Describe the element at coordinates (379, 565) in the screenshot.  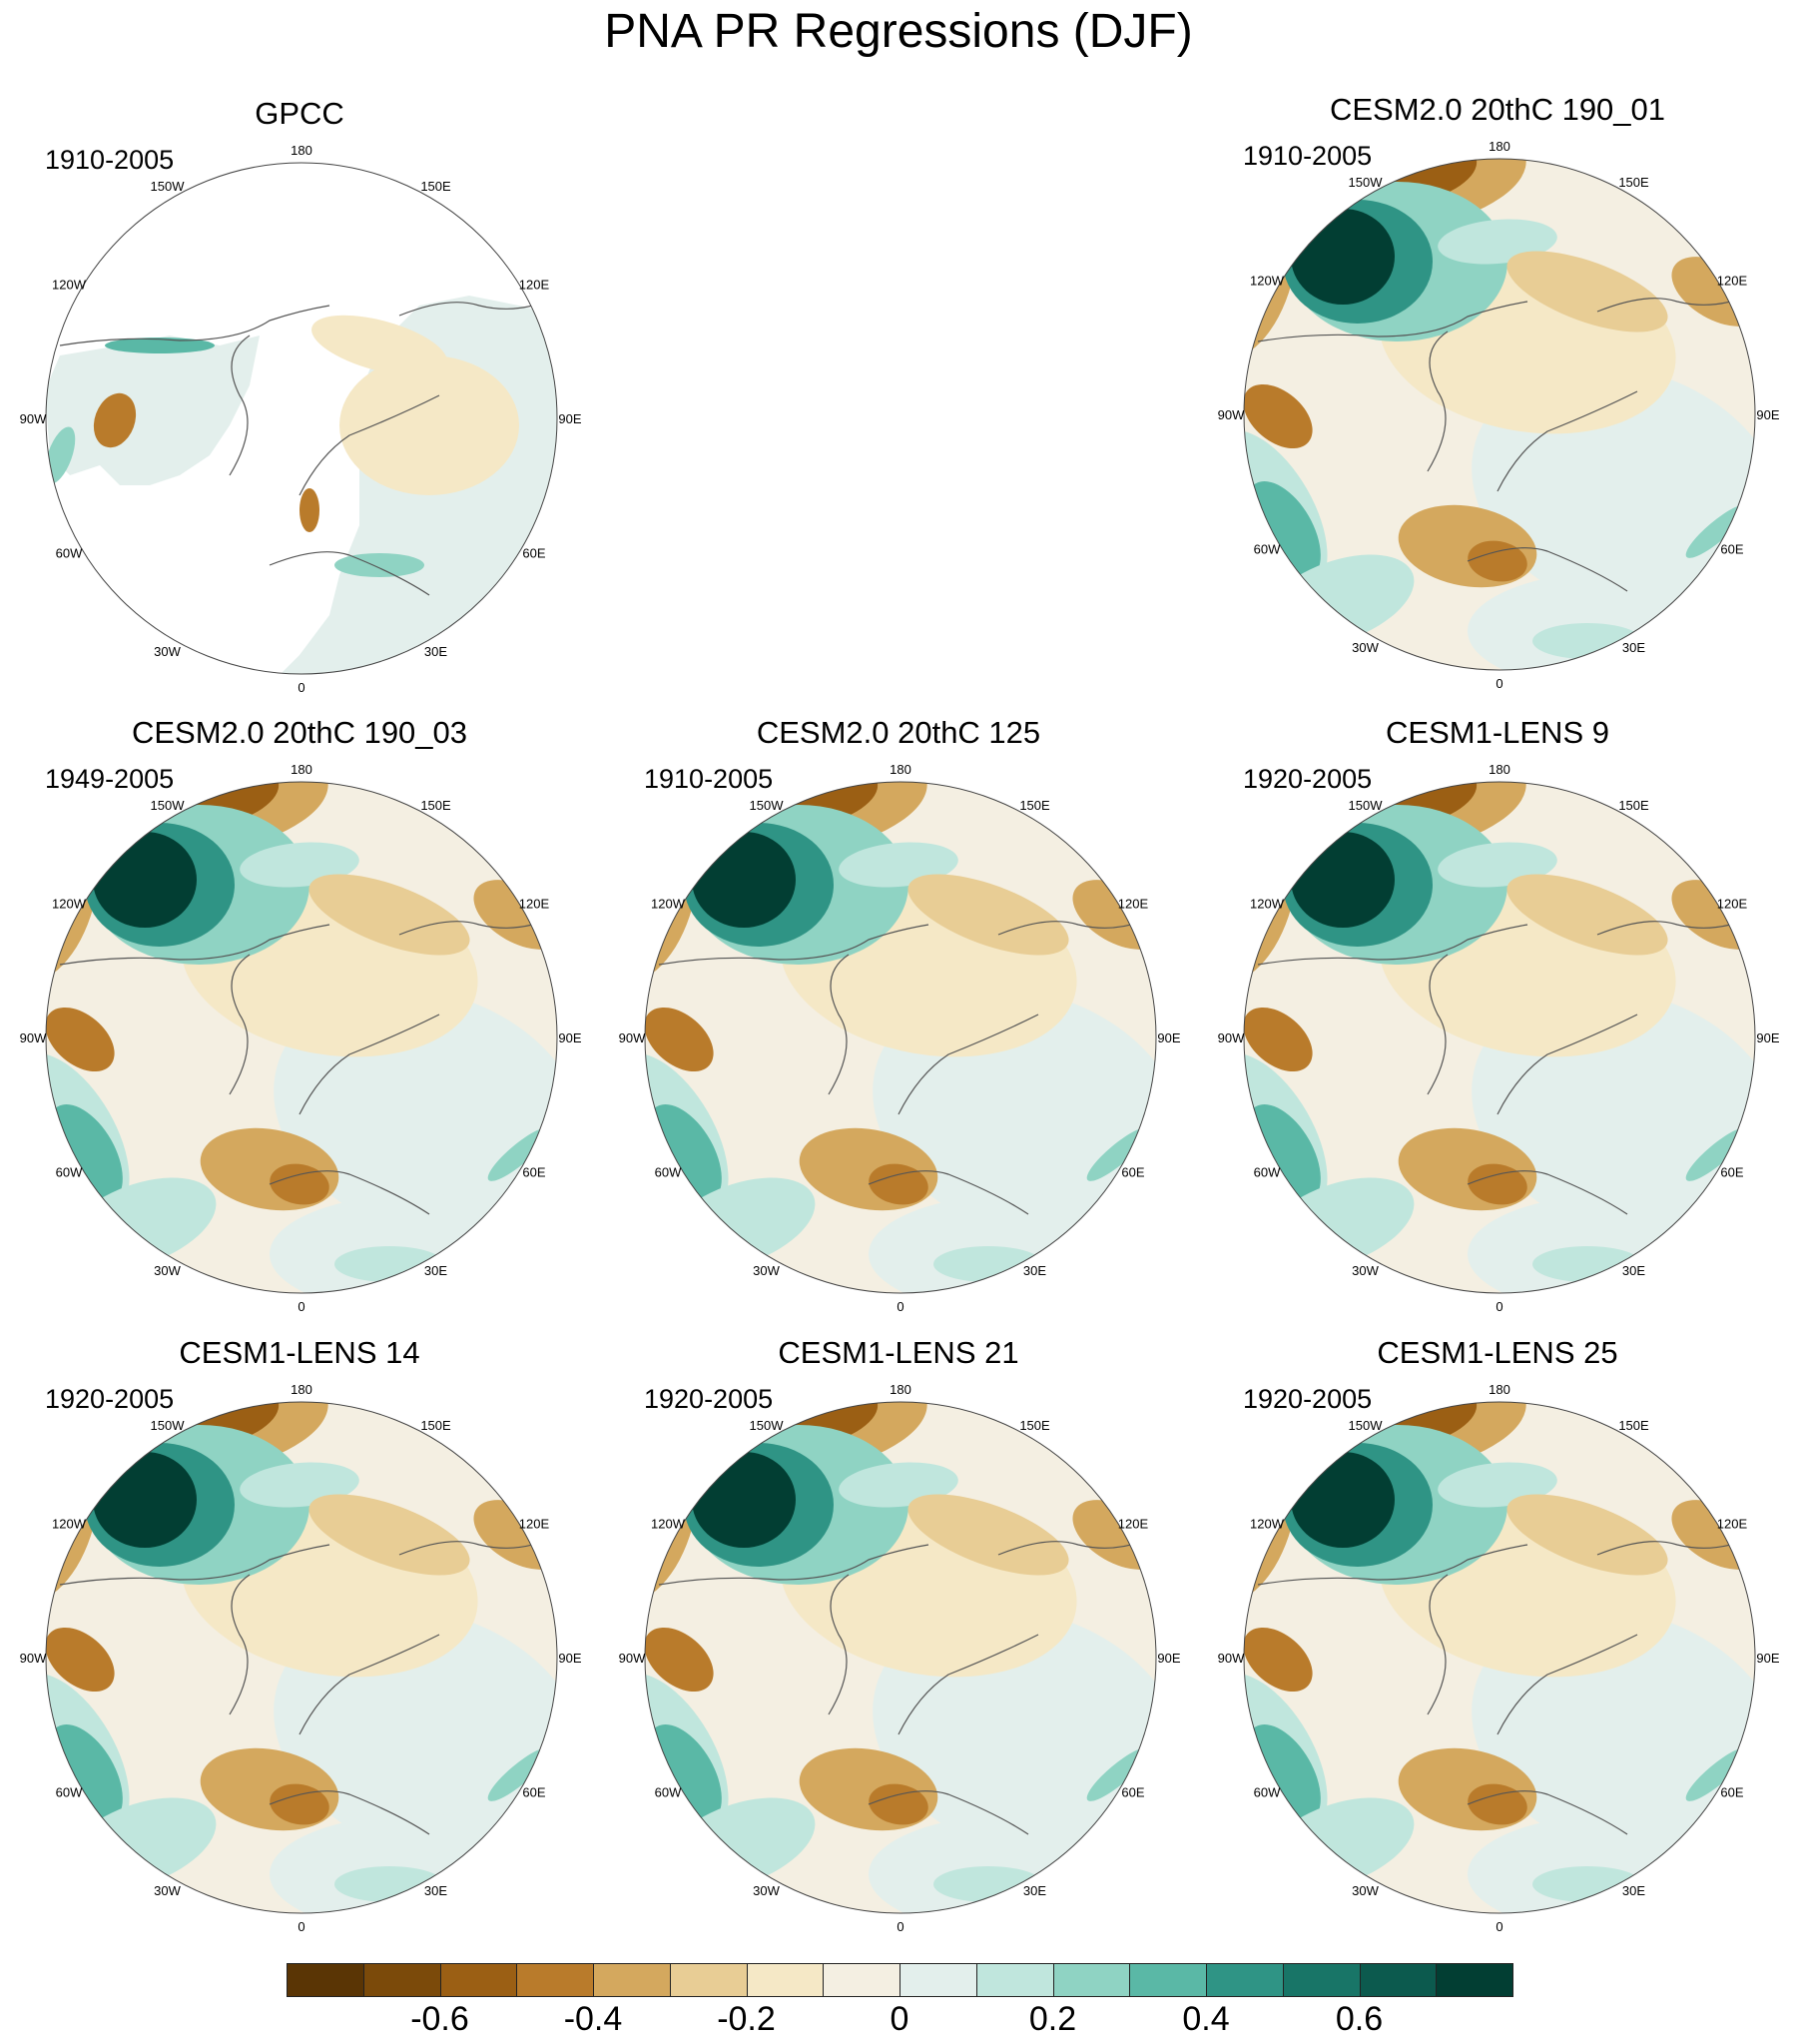
I see `mediterranean-wet-region` at that location.